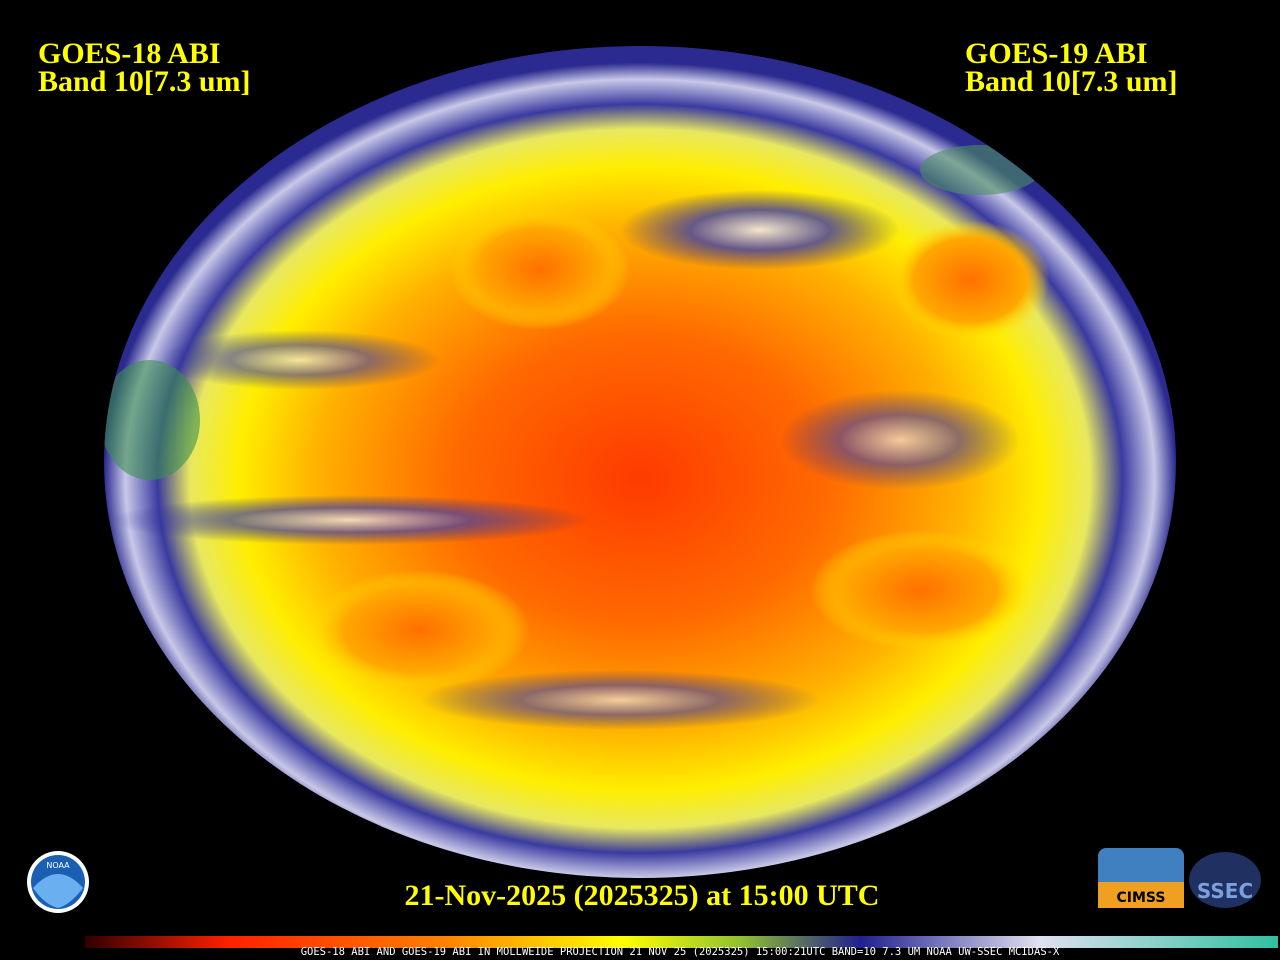  I want to click on ssec-logo: SSEC, so click(1225, 880).